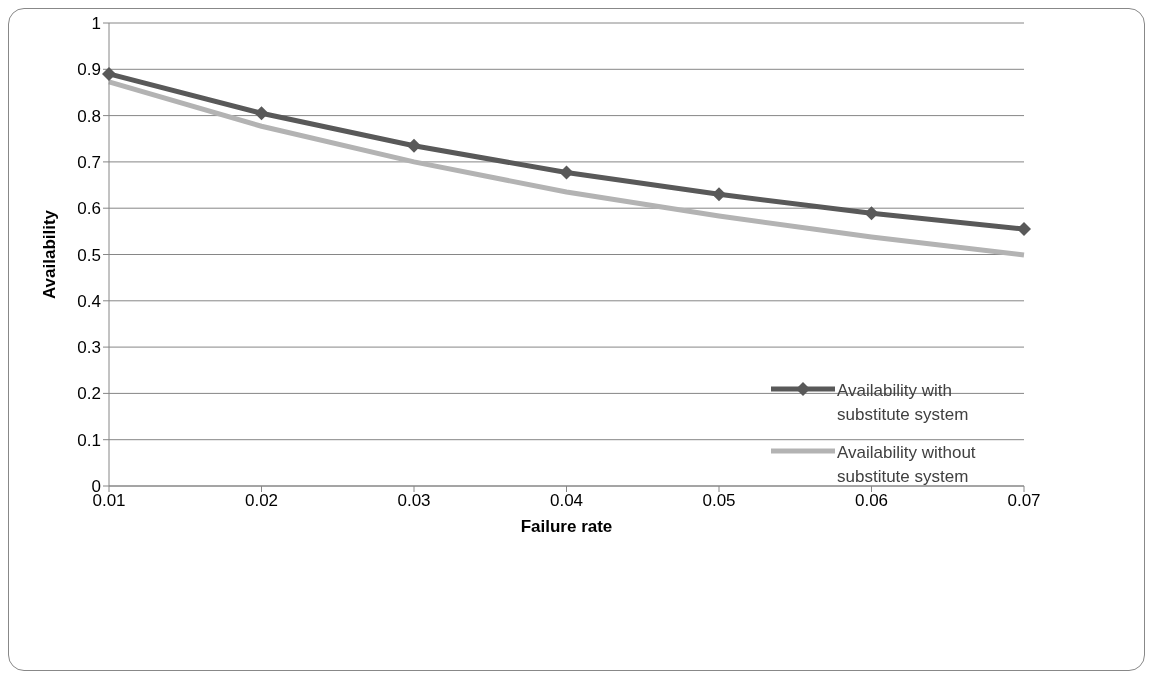 The image size is (1153, 679). What do you see at coordinates (871, 501) in the screenshot?
I see `x-tick-label: 0.06` at bounding box center [871, 501].